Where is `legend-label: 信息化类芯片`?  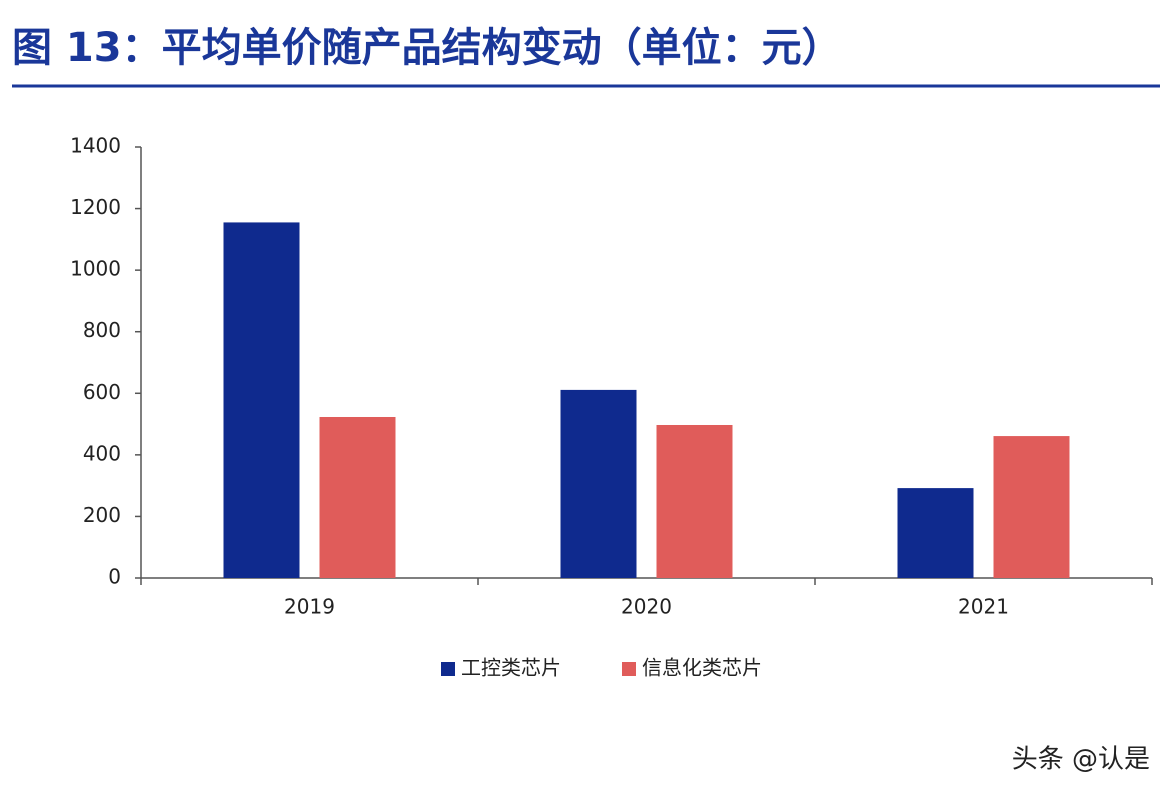
legend-label: 信息化类芯片 is located at coordinates (702, 668).